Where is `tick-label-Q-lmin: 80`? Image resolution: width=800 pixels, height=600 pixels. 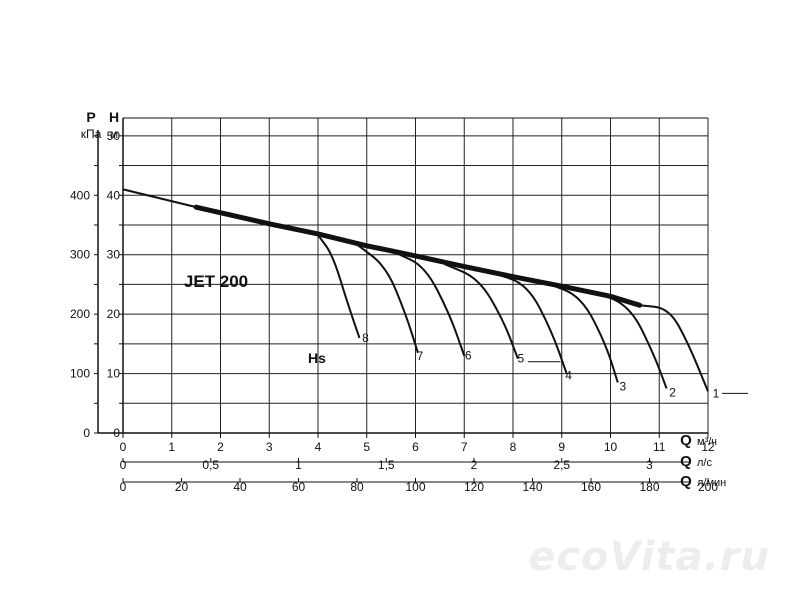
tick-label-Q-lmin: 80 is located at coordinates (357, 487).